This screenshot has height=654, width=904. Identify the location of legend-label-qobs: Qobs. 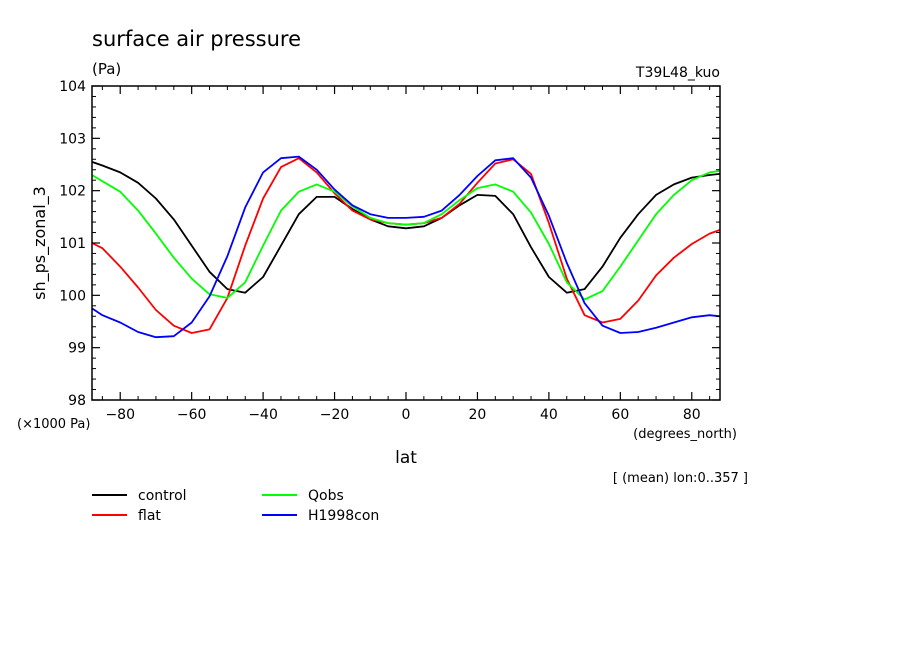
(326, 496).